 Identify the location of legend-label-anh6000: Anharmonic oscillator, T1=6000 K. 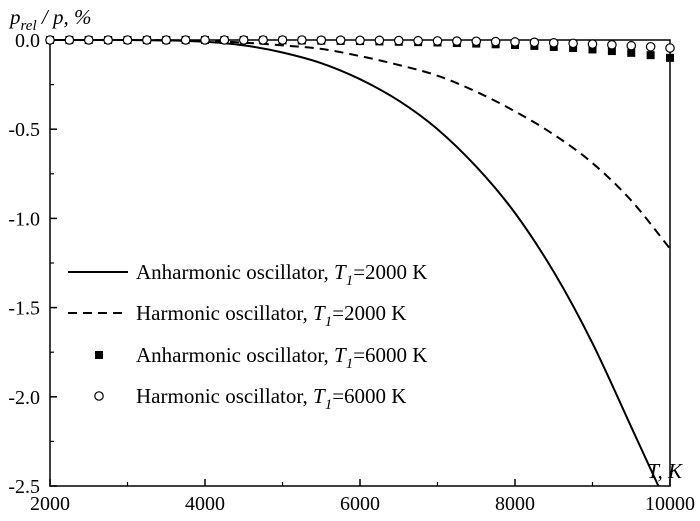
(281, 357).